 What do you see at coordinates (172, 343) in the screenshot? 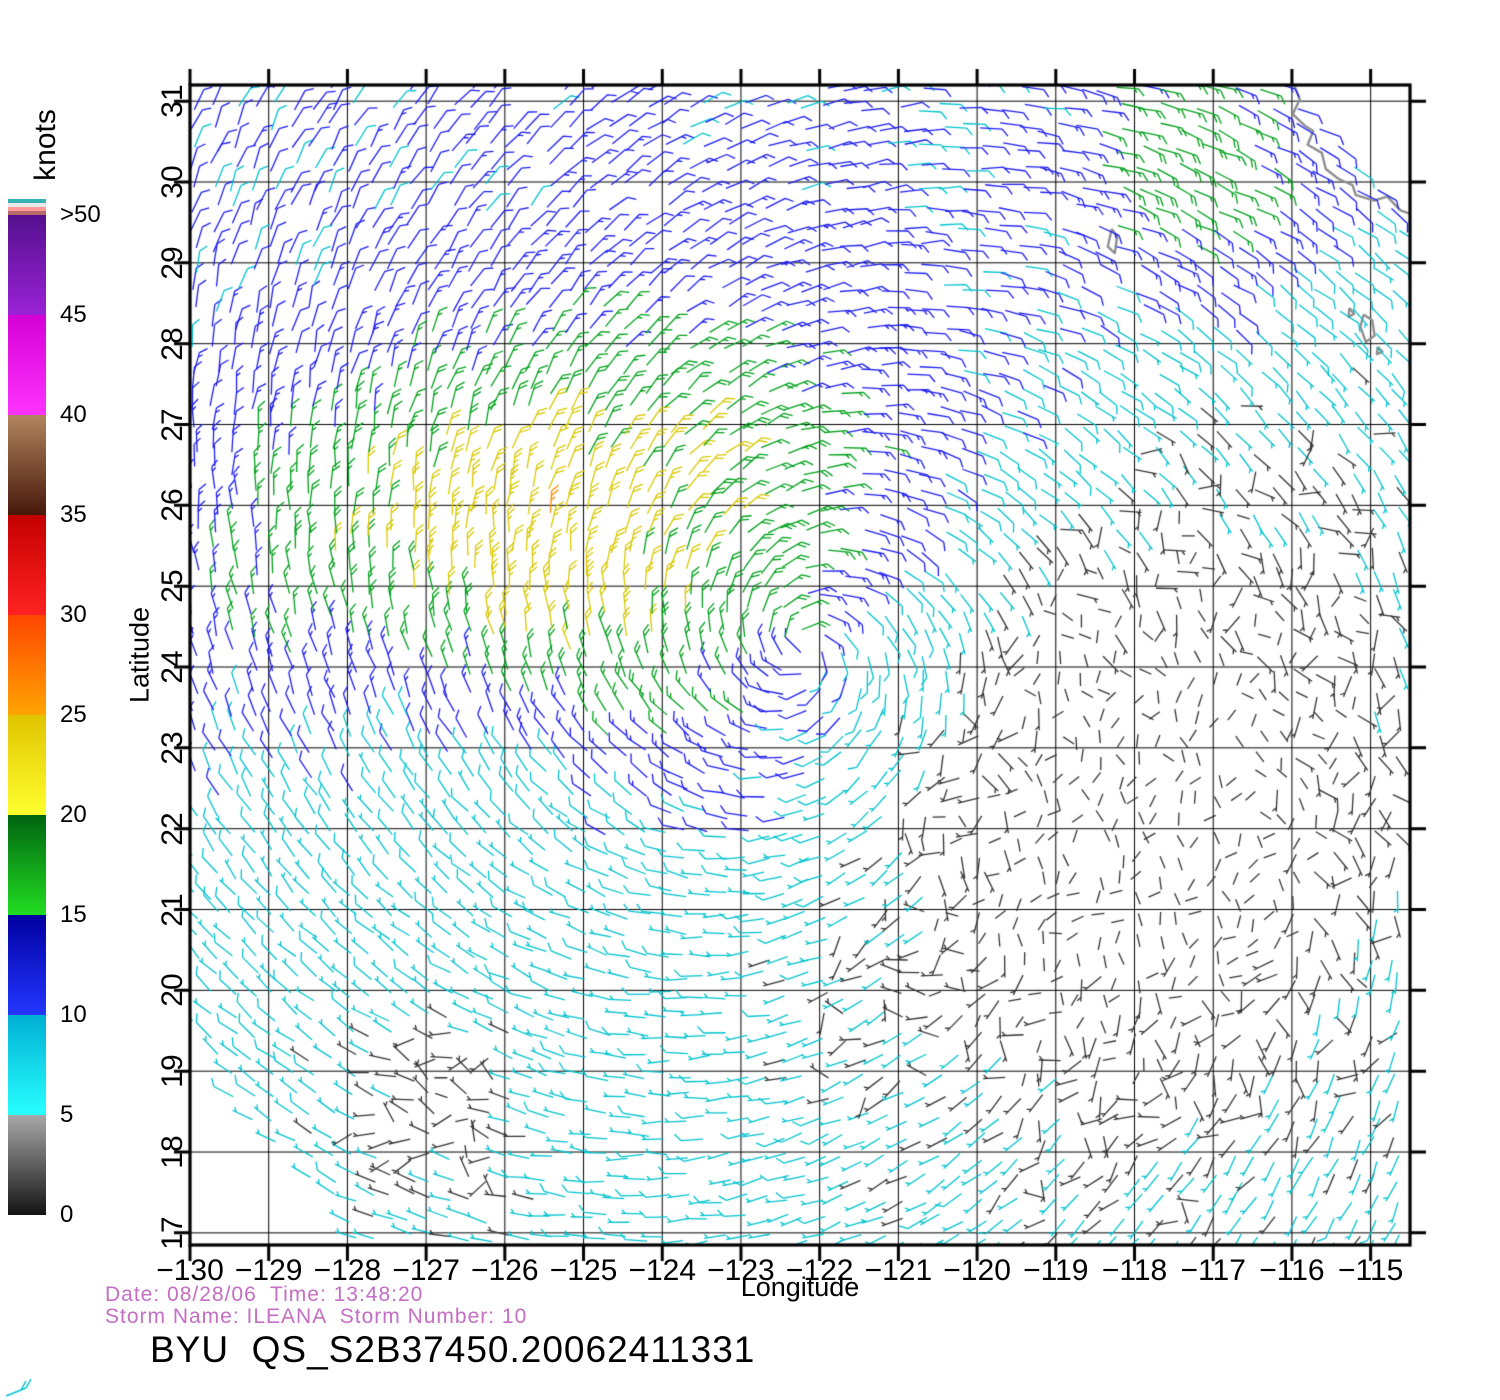
I see `y-tick-label: 28` at bounding box center [172, 343].